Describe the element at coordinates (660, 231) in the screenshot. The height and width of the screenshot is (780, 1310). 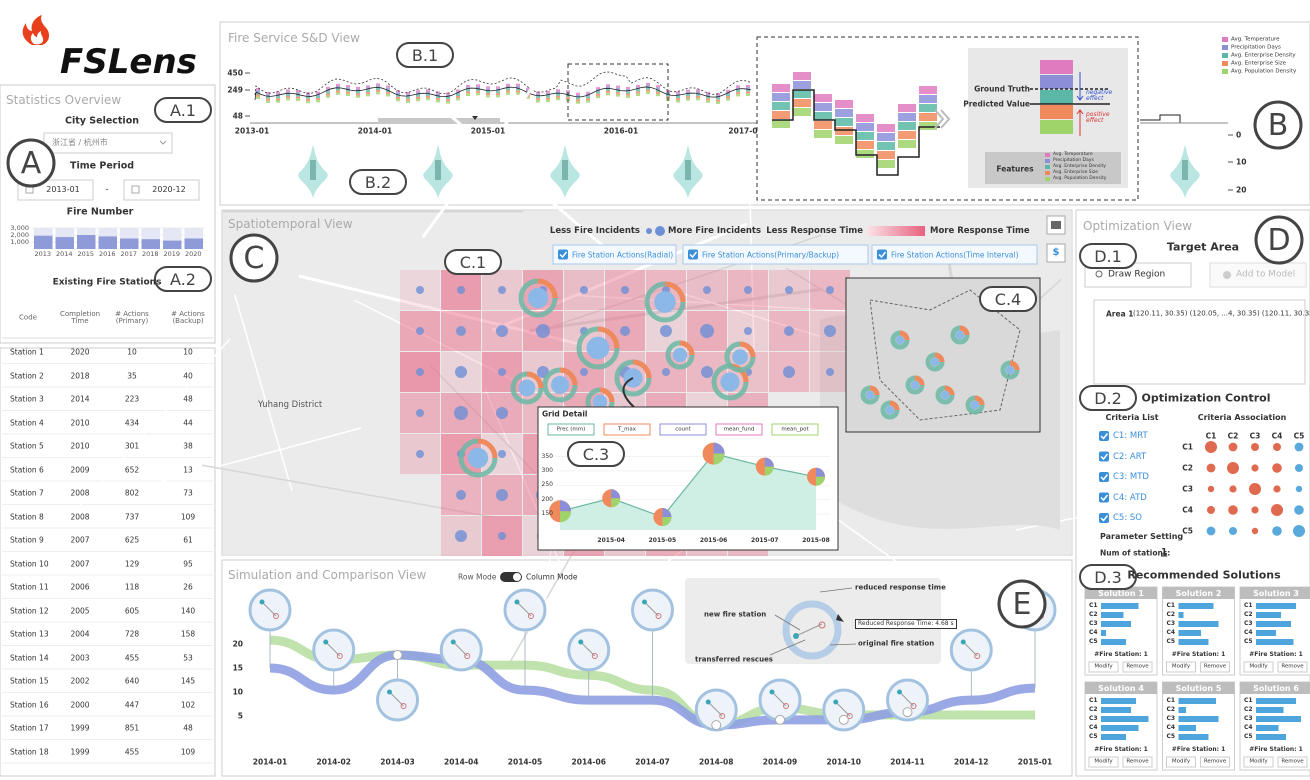
I see `size-legend` at that location.